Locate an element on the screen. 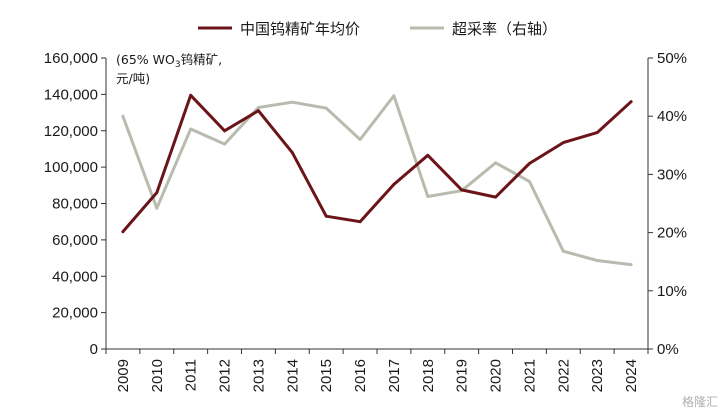  x-tick-label: 2015 is located at coordinates (326, 375).